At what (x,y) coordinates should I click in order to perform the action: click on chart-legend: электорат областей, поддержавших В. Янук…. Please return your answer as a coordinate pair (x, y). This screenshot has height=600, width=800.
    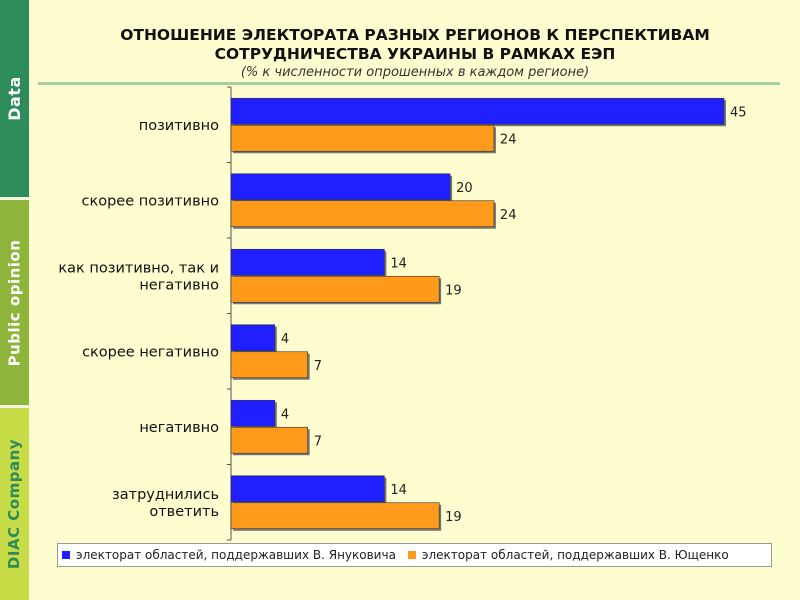
    Looking at the image, I should click on (414, 555).